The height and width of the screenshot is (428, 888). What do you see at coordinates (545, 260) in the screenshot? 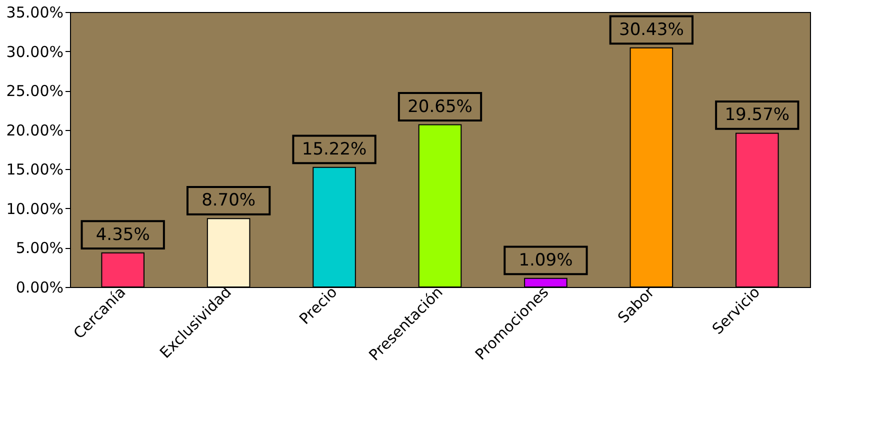
I see `data-label: 1.09%` at bounding box center [545, 260].